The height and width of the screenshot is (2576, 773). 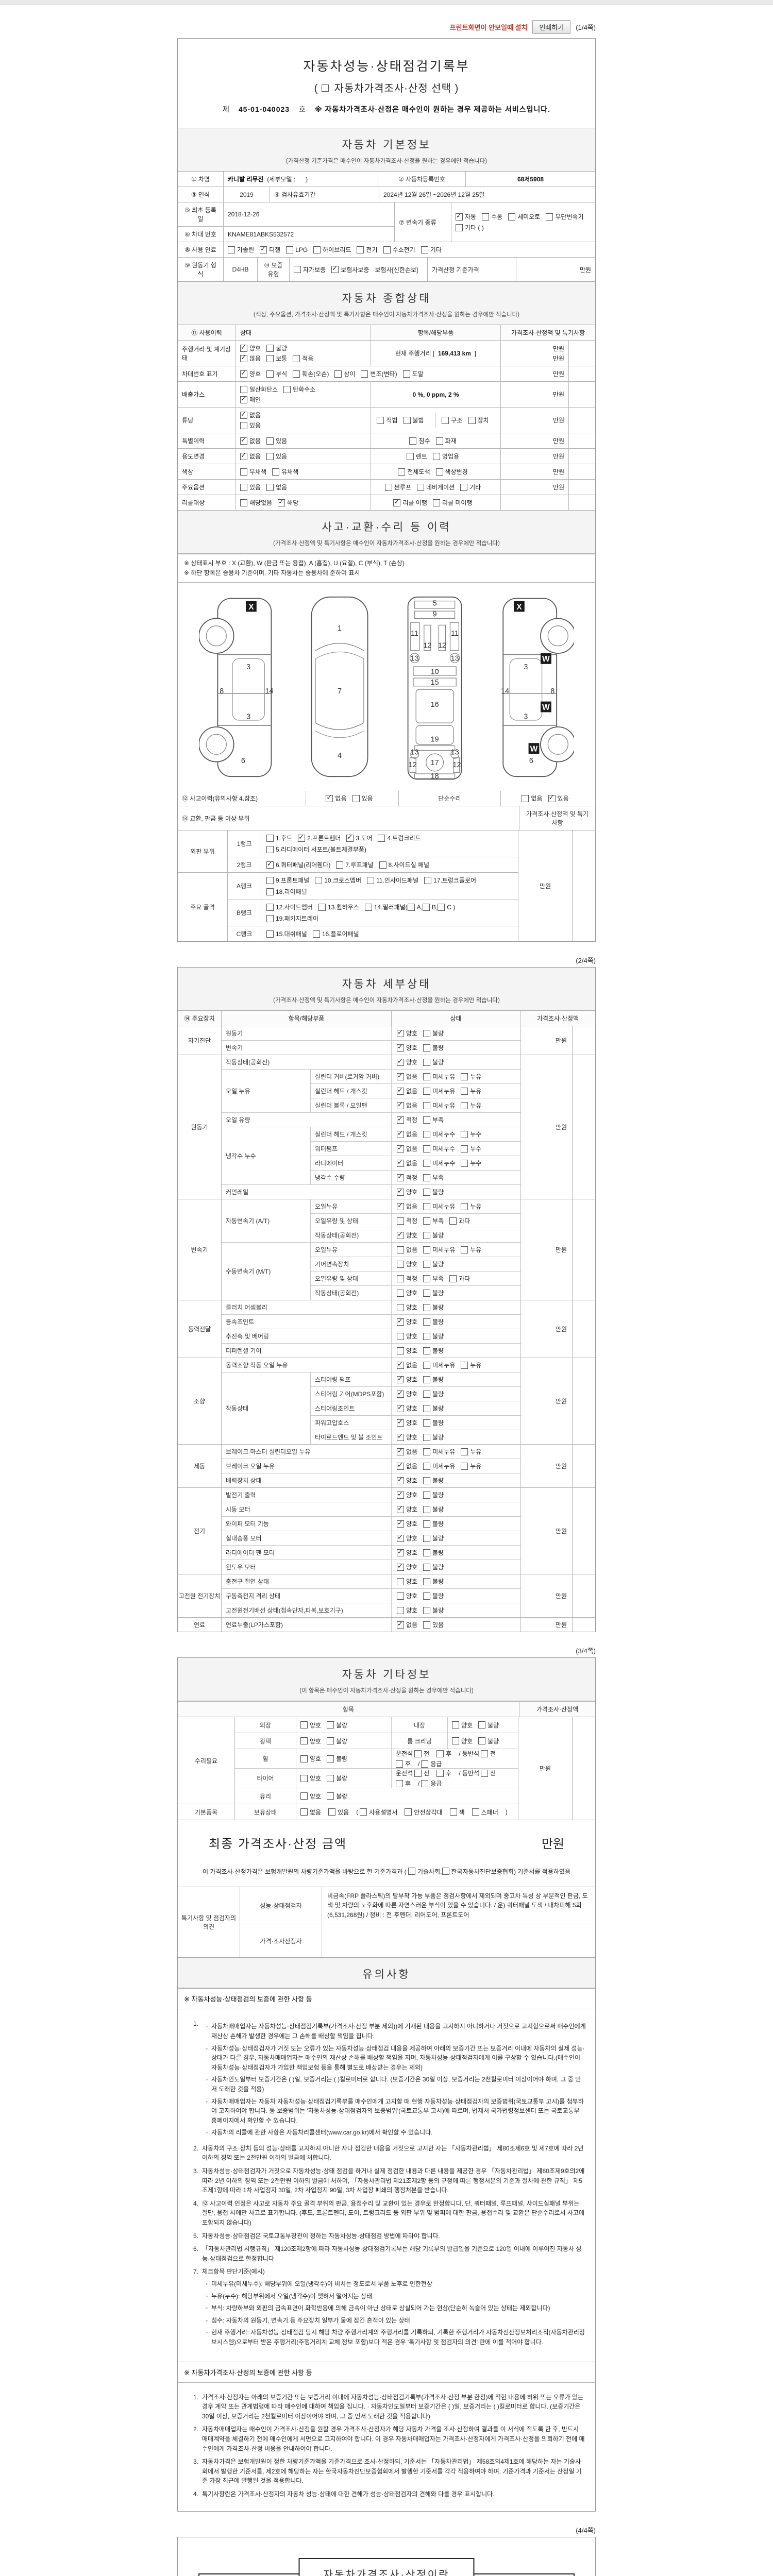 What do you see at coordinates (551, 27) in the screenshot?
I see `print-button: 인쇄하기` at bounding box center [551, 27].